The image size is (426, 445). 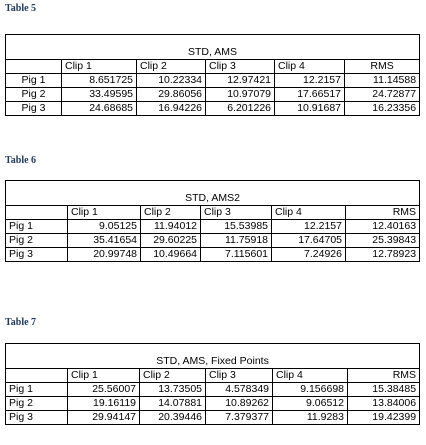 I want to click on cell: 4.578349, so click(x=239, y=389).